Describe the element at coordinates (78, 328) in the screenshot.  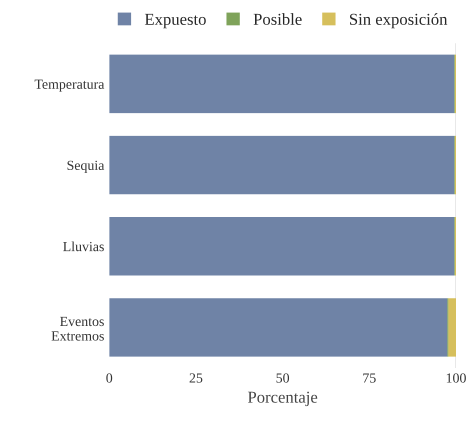
I see `y-tick-label: Eventos Extremos` at that location.